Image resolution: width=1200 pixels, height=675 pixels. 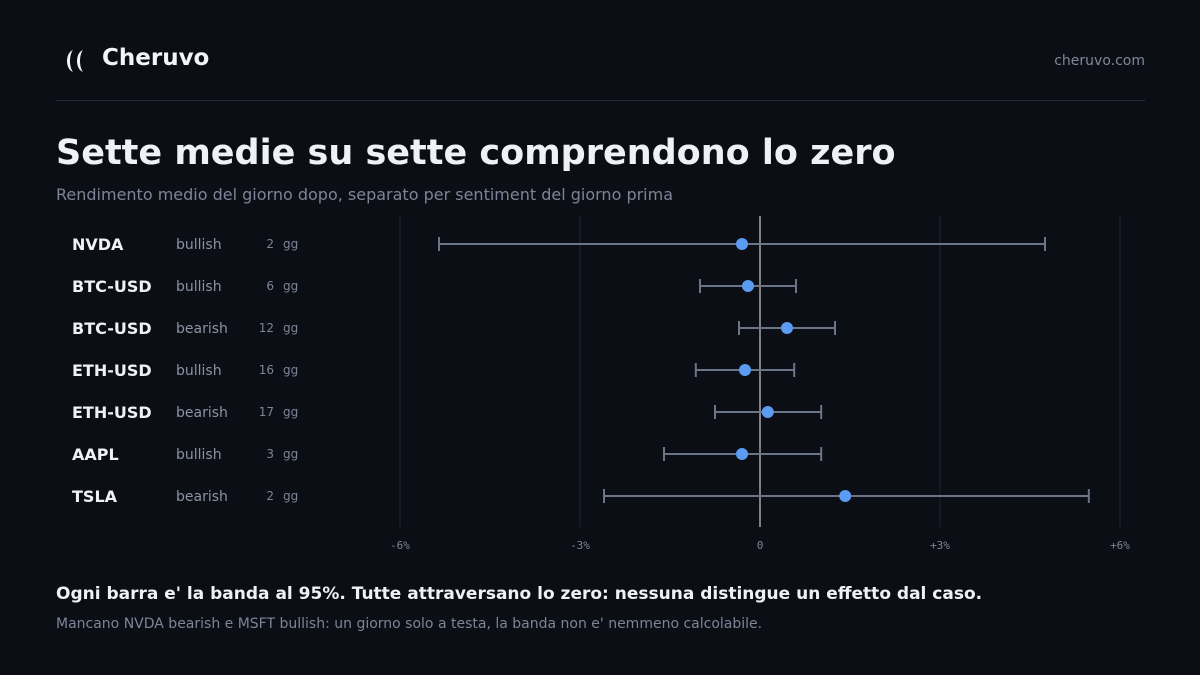 I want to click on x-tick-label: +3%, so click(x=940, y=545).